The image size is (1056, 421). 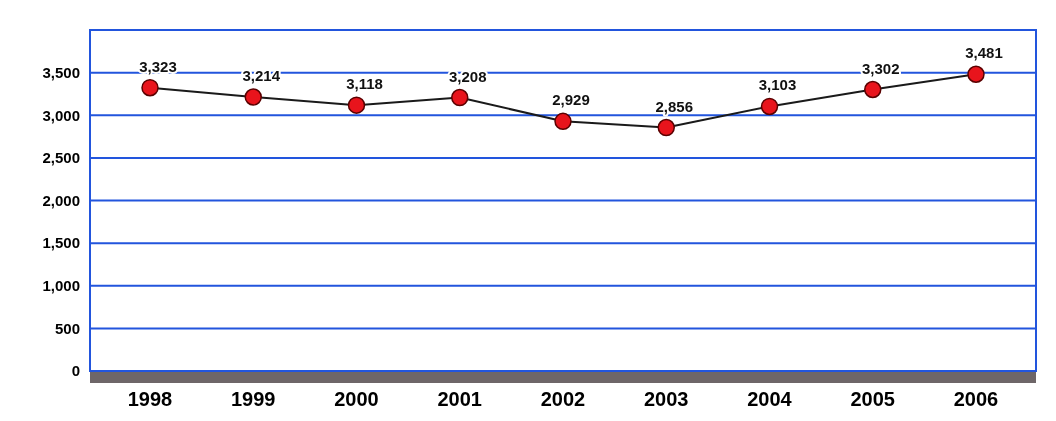 I want to click on data-label: 2,929, so click(x=571, y=100).